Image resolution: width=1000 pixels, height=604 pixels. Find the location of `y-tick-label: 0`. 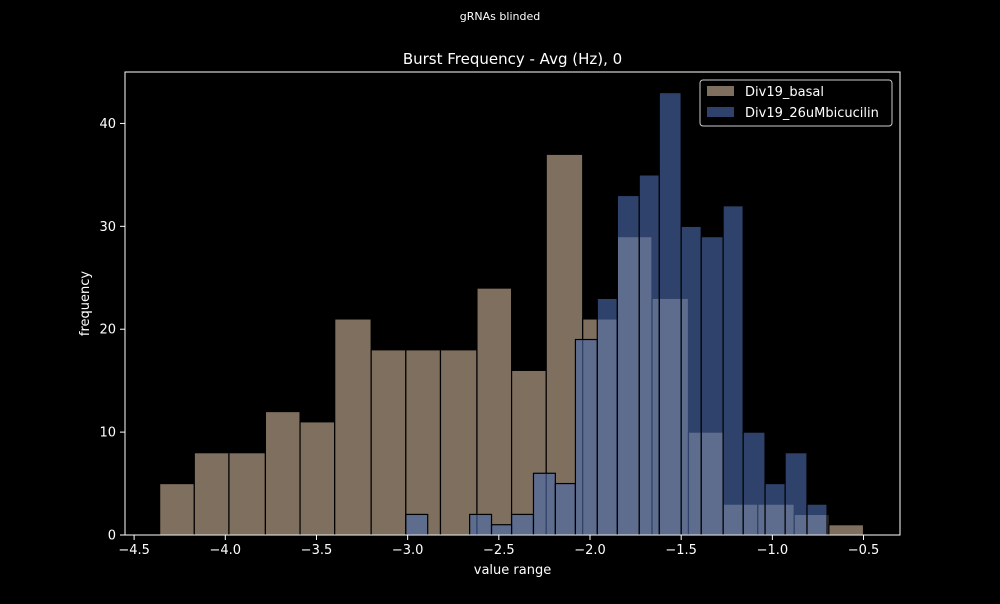

y-tick-label: 0 is located at coordinates (112, 536).